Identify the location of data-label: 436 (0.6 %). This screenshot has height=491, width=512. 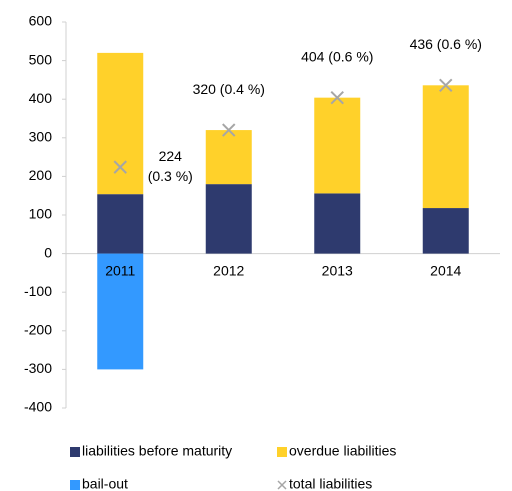
(446, 44).